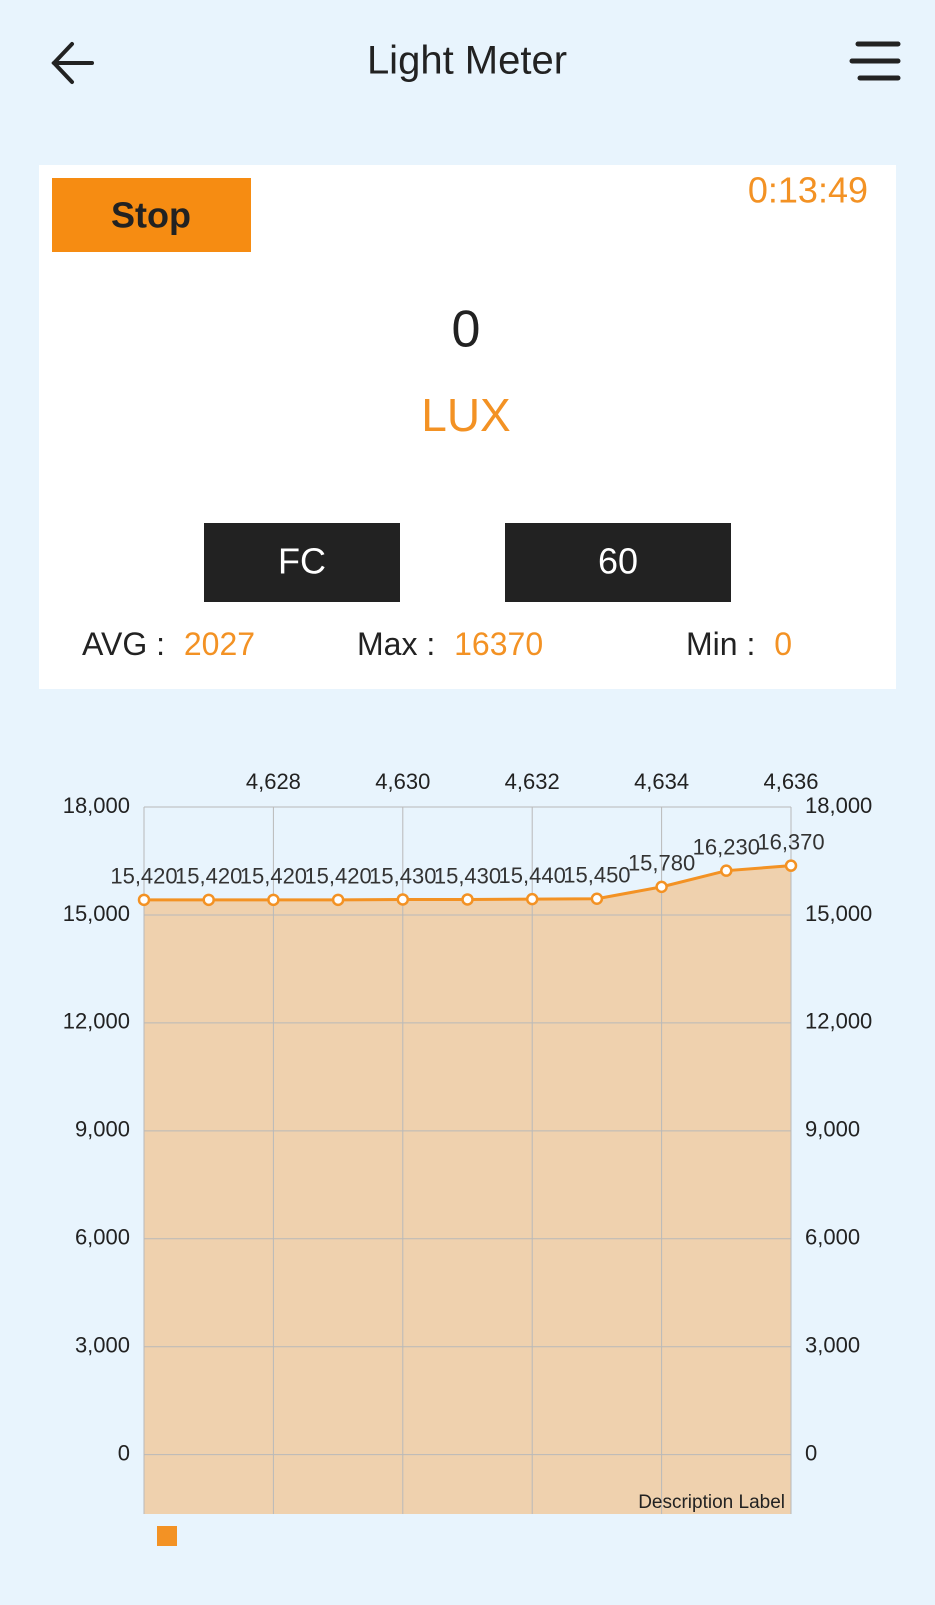 This screenshot has height=1605, width=935. What do you see at coordinates (465, 415) in the screenshot?
I see `unit: LUX` at bounding box center [465, 415].